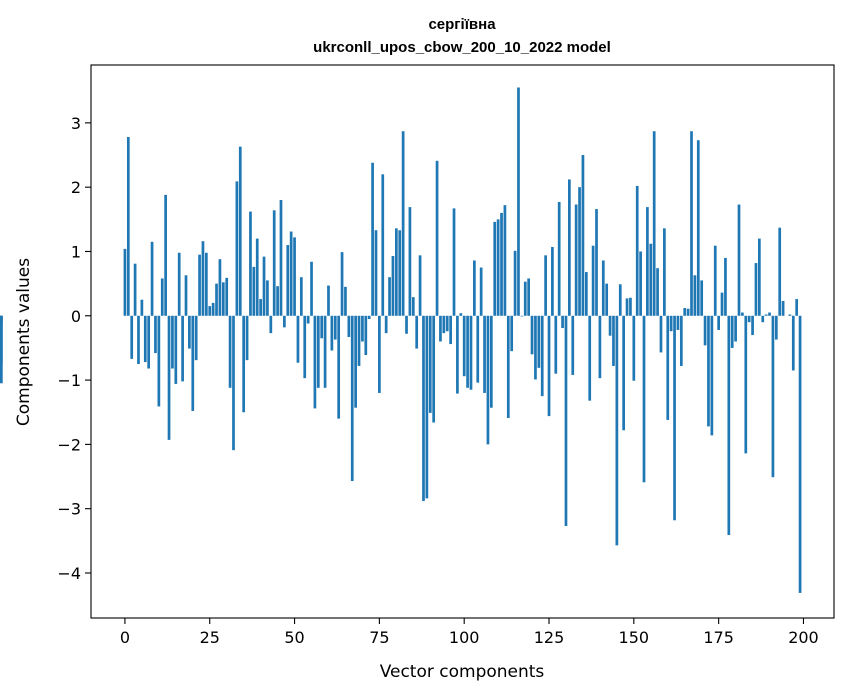 This screenshot has width=847, height=696. Describe the element at coordinates (125, 637) in the screenshot. I see `x-tick-label: 0` at that location.